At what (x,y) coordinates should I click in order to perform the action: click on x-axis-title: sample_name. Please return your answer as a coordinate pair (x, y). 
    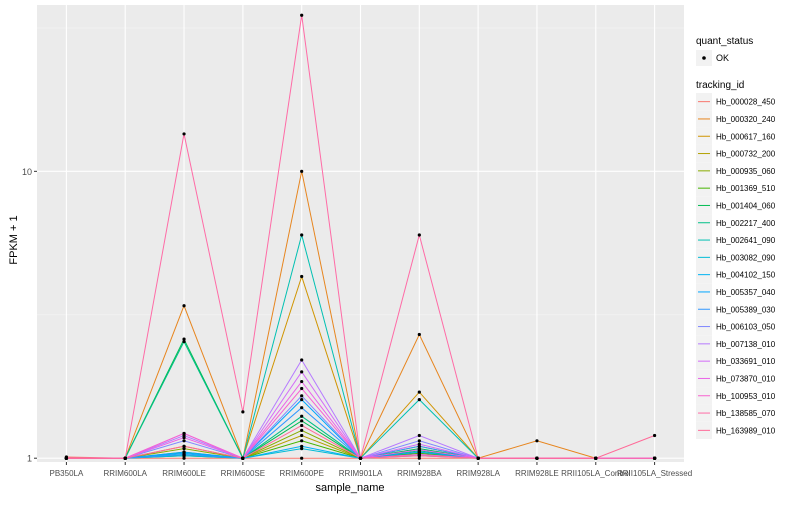
    Looking at the image, I should click on (349, 488).